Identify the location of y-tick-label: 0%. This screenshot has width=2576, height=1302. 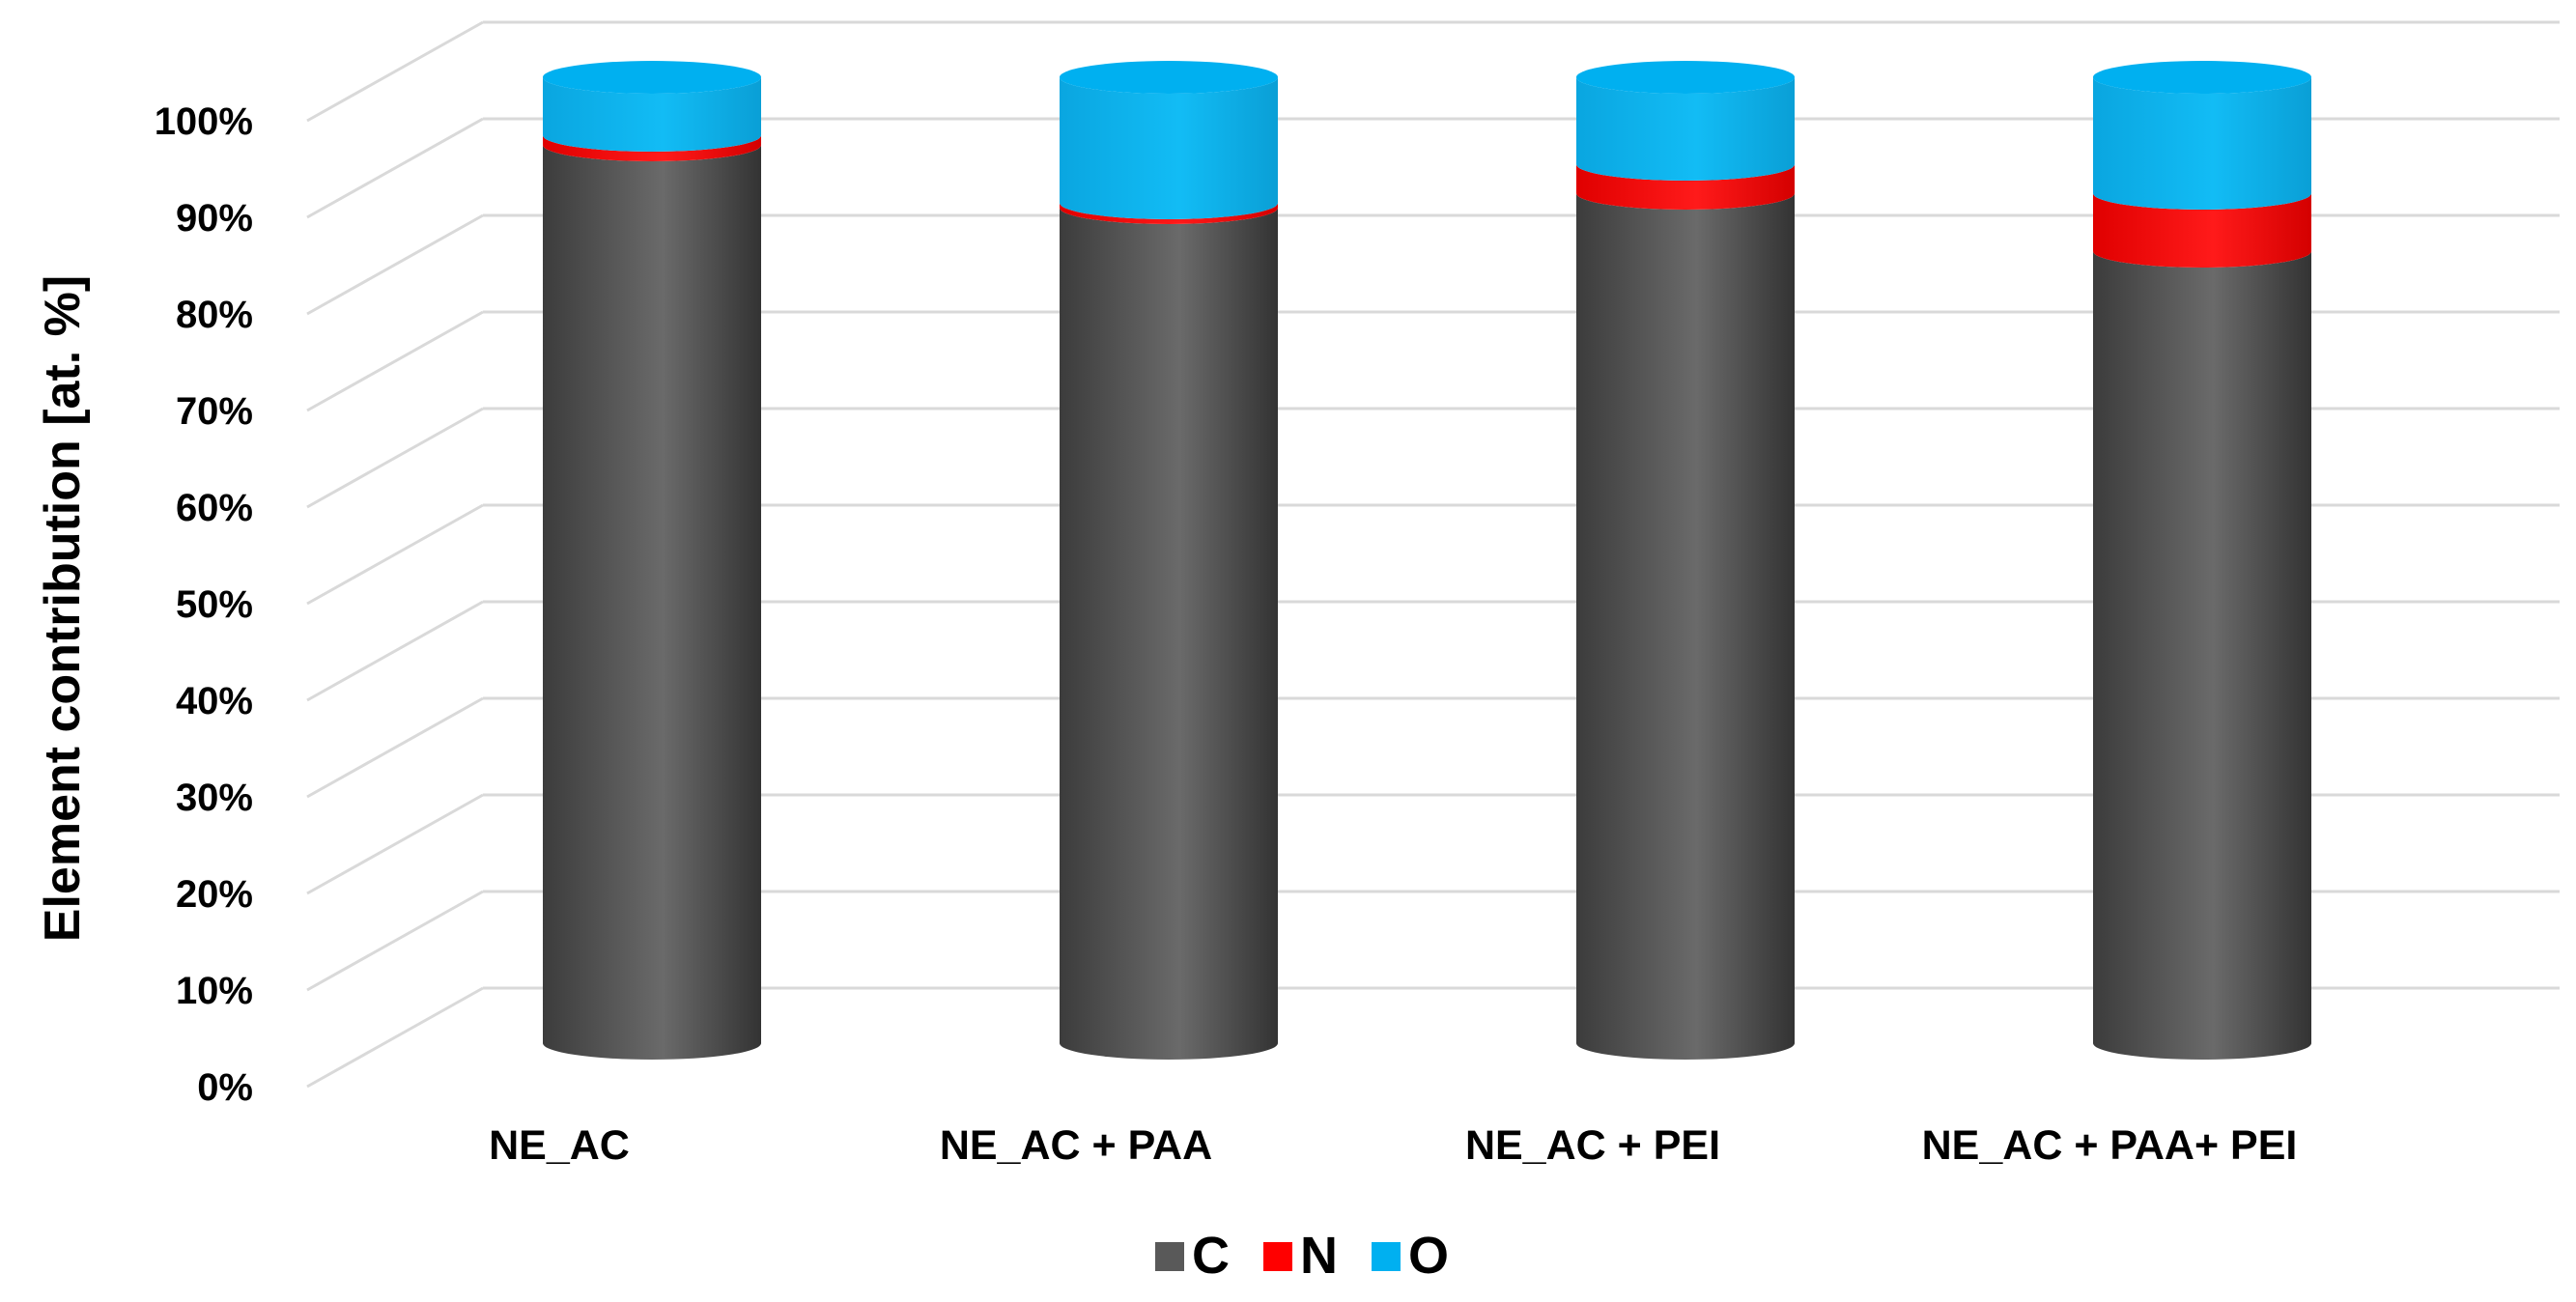
(225, 1087).